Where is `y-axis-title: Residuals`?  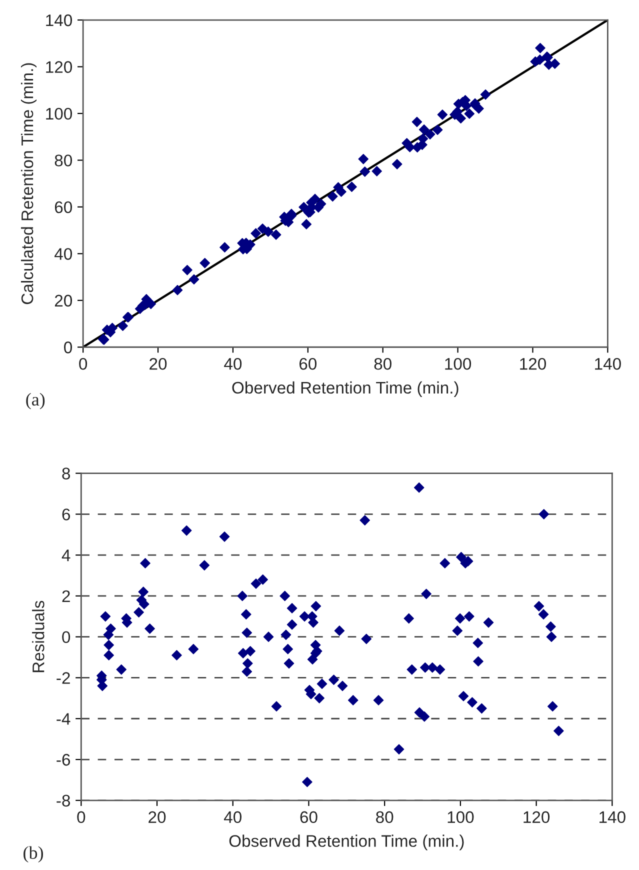
y-axis-title: Residuals is located at coordinates (38, 636).